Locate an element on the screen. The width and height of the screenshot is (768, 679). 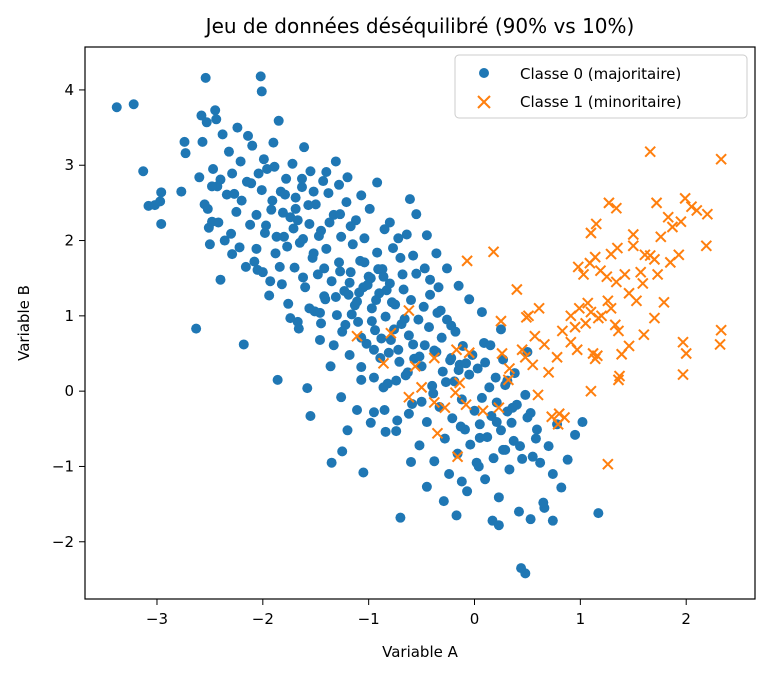
x-axis-label: Variable A is located at coordinates (420, 652).